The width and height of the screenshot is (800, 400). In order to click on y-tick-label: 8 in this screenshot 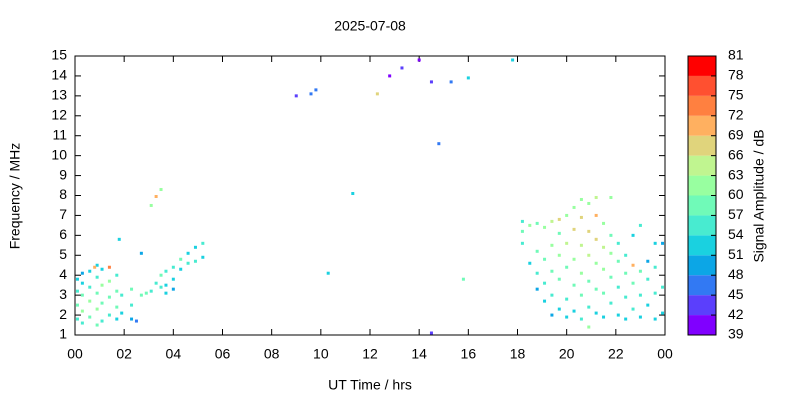, I will do `click(63, 194)`.